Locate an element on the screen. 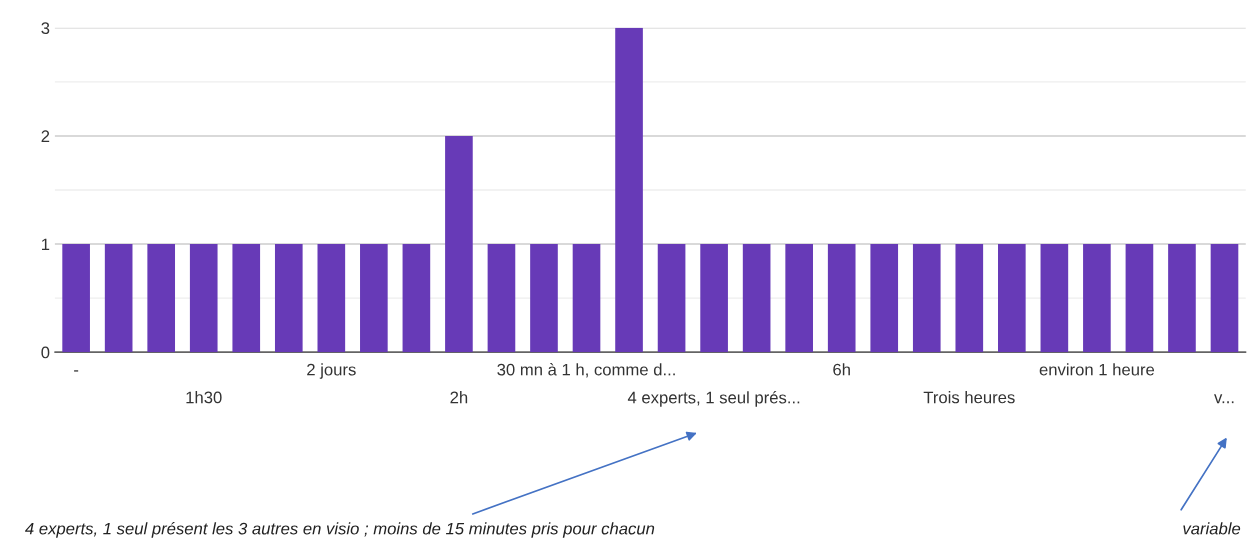 The height and width of the screenshot is (546, 1247). y-tick-label: 0 is located at coordinates (45, 352).